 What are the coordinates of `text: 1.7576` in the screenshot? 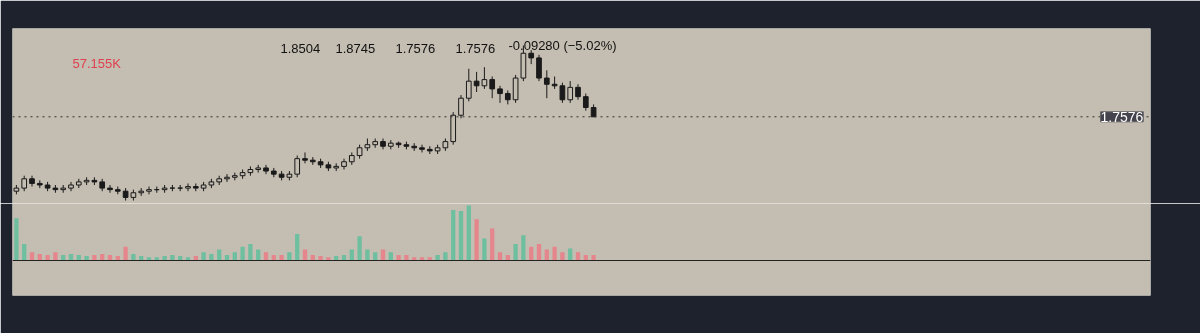 It's located at (1122, 116).